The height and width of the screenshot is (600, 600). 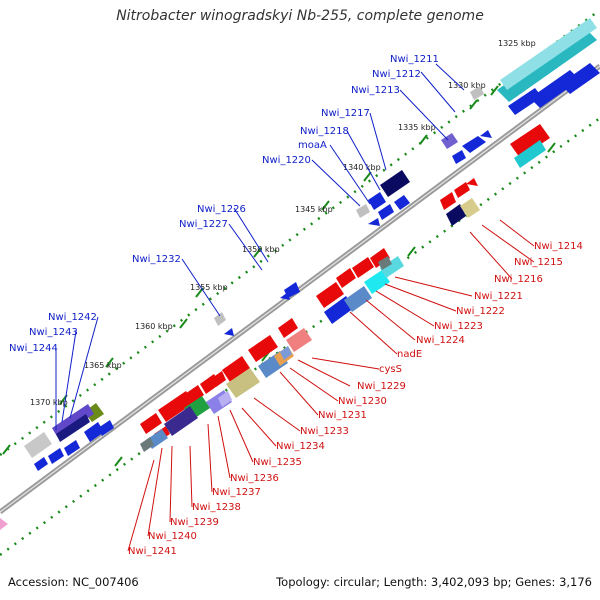 What do you see at coordinates (300, 446) in the screenshot?
I see `gene-label: Nwi_1234` at bounding box center [300, 446].